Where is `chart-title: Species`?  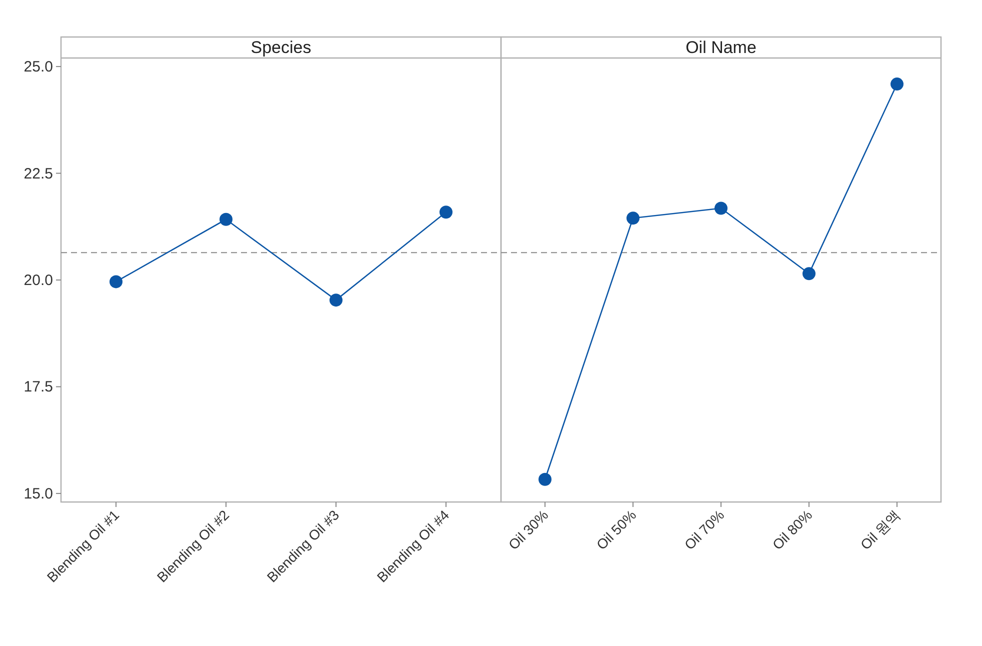
chart-title: Species is located at coordinates (281, 47).